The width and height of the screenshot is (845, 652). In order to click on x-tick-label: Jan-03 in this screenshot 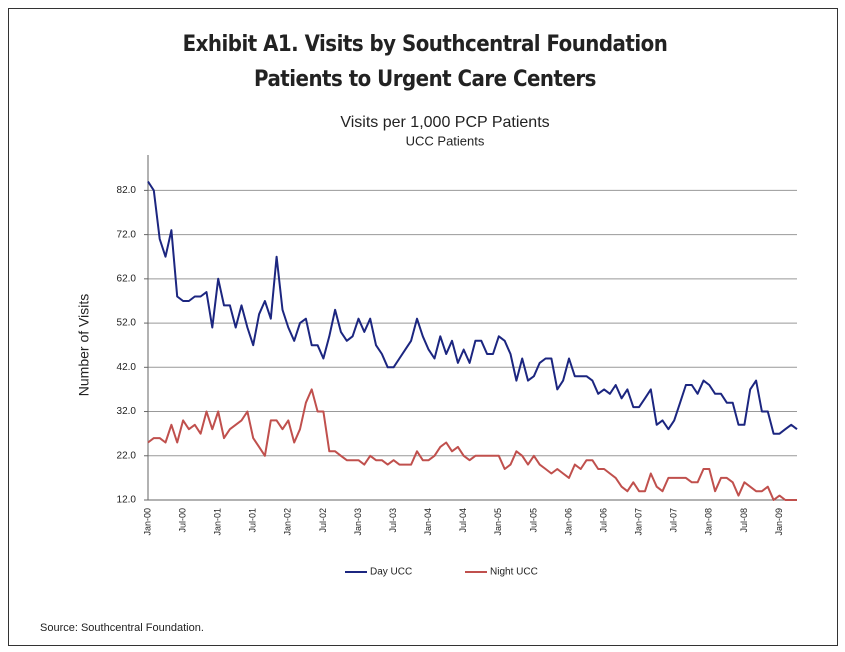, I will do `click(358, 522)`.